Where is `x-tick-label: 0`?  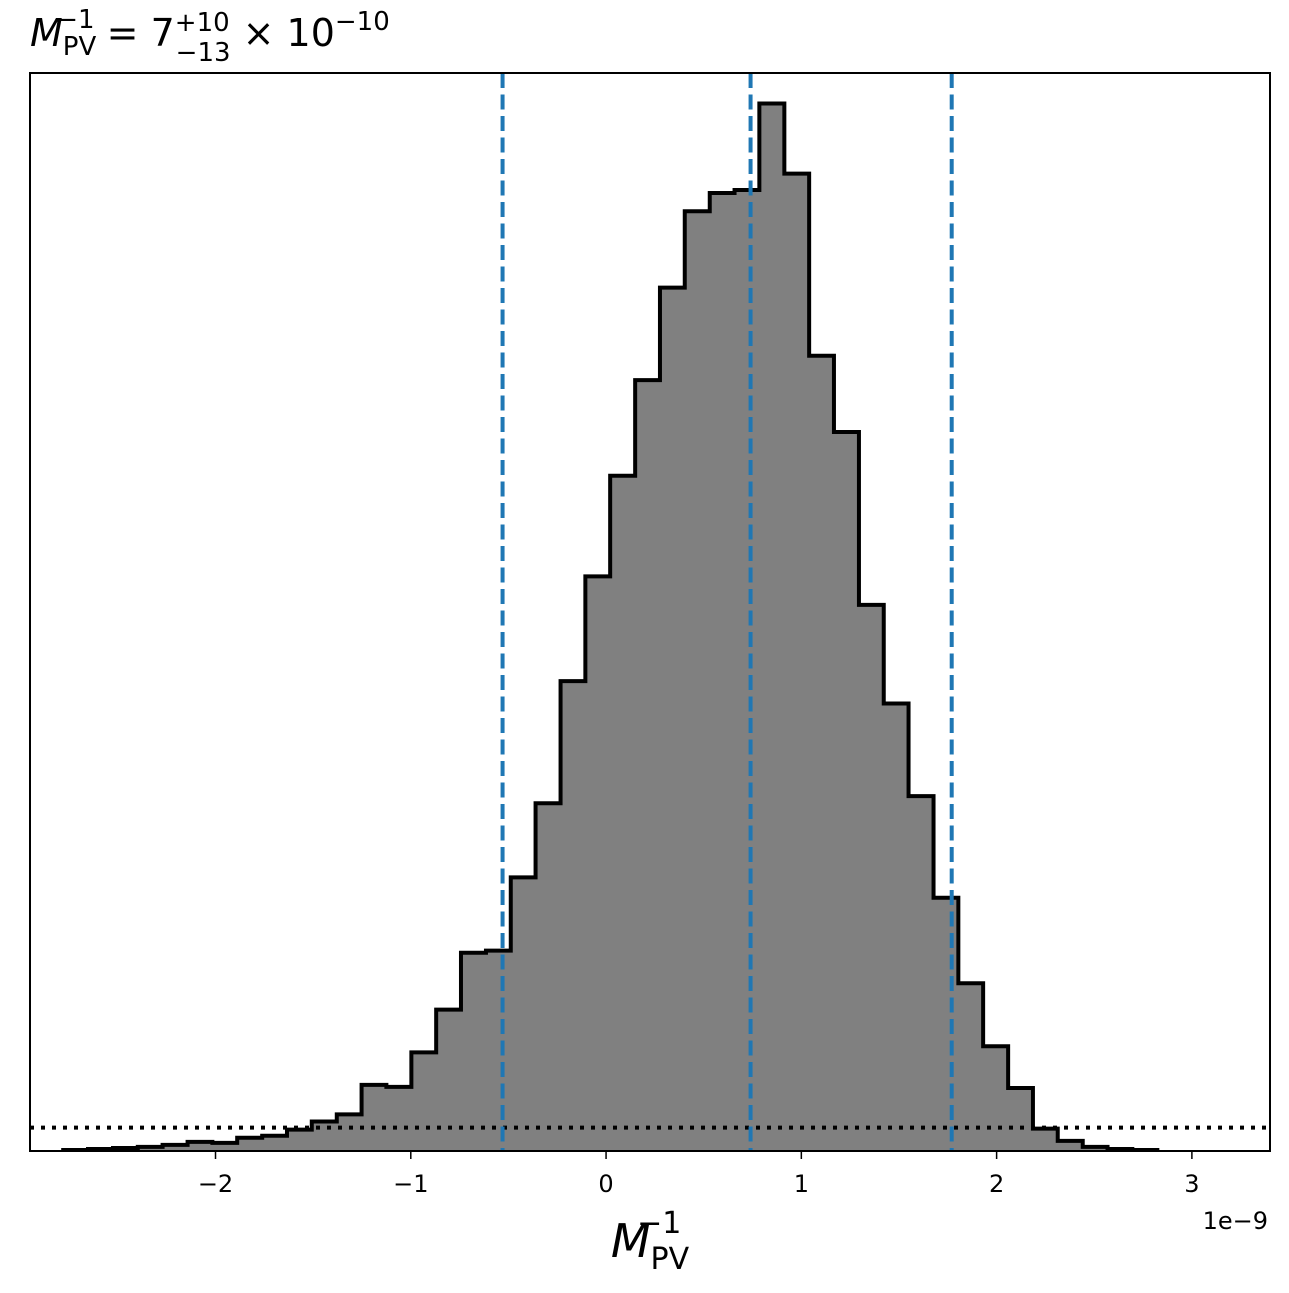 x-tick-label: 0 is located at coordinates (605, 1184).